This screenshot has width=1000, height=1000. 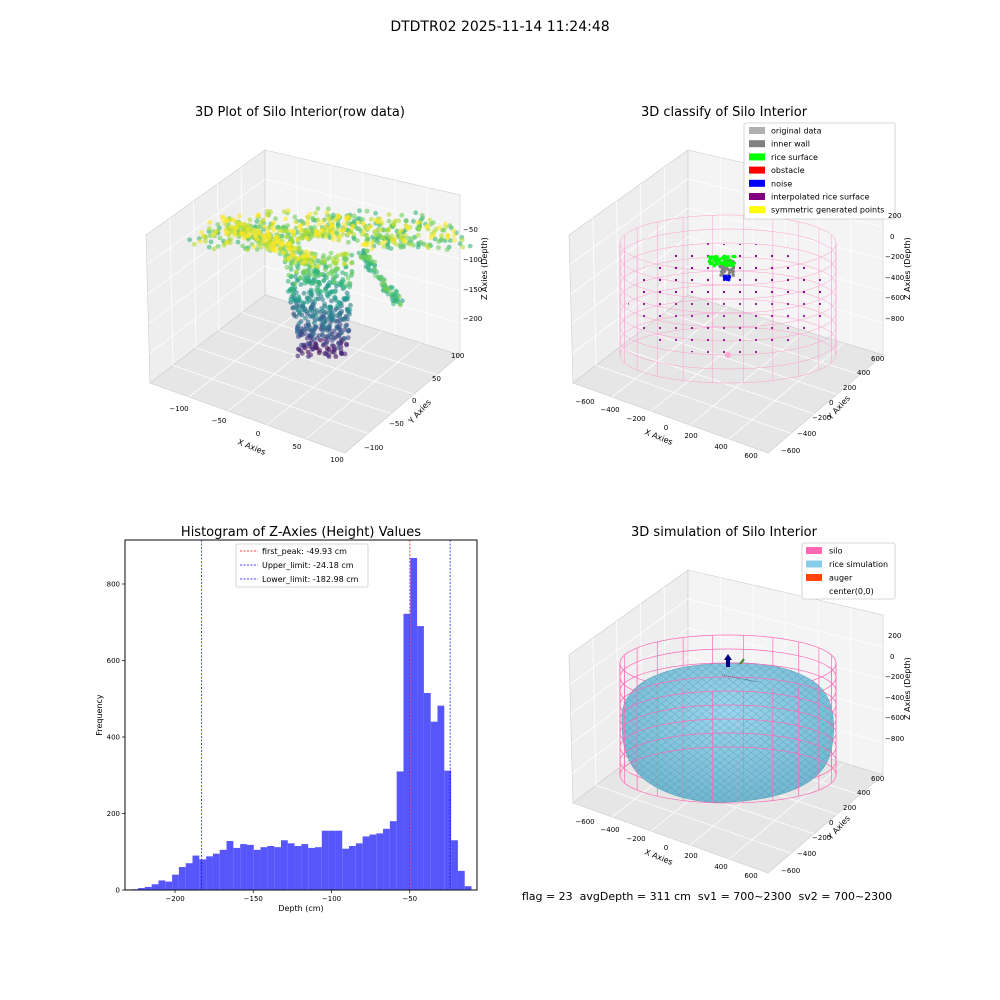 I want to click on inner-wall-point, so click(x=722, y=270).